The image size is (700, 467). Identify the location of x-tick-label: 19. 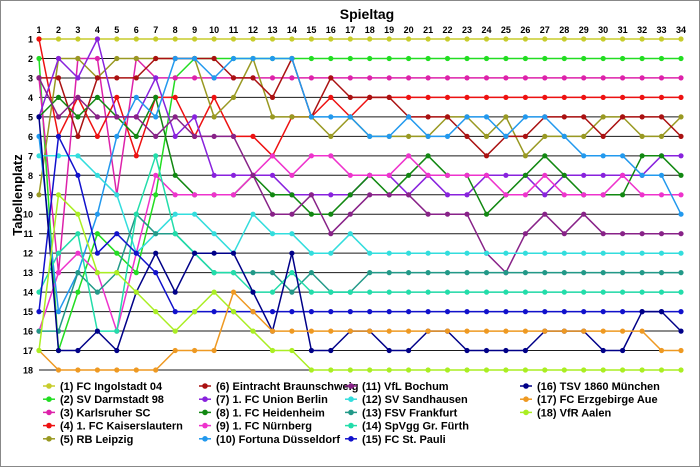
(389, 30).